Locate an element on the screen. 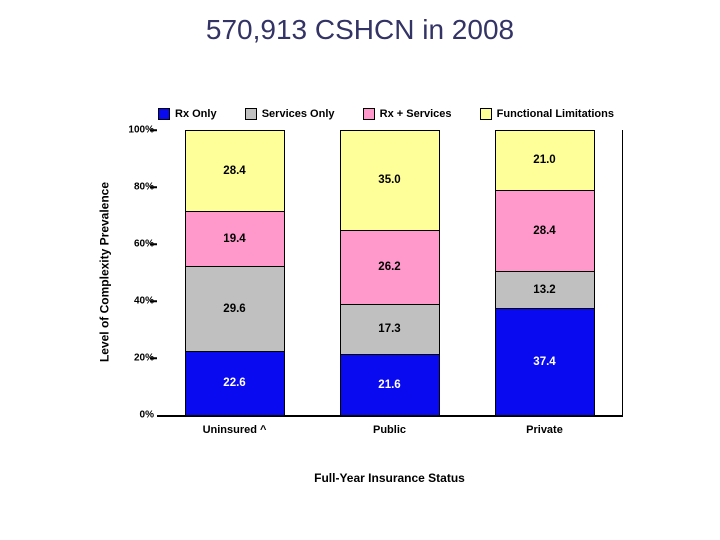  bar-segment: 35.0 is located at coordinates (389, 180).